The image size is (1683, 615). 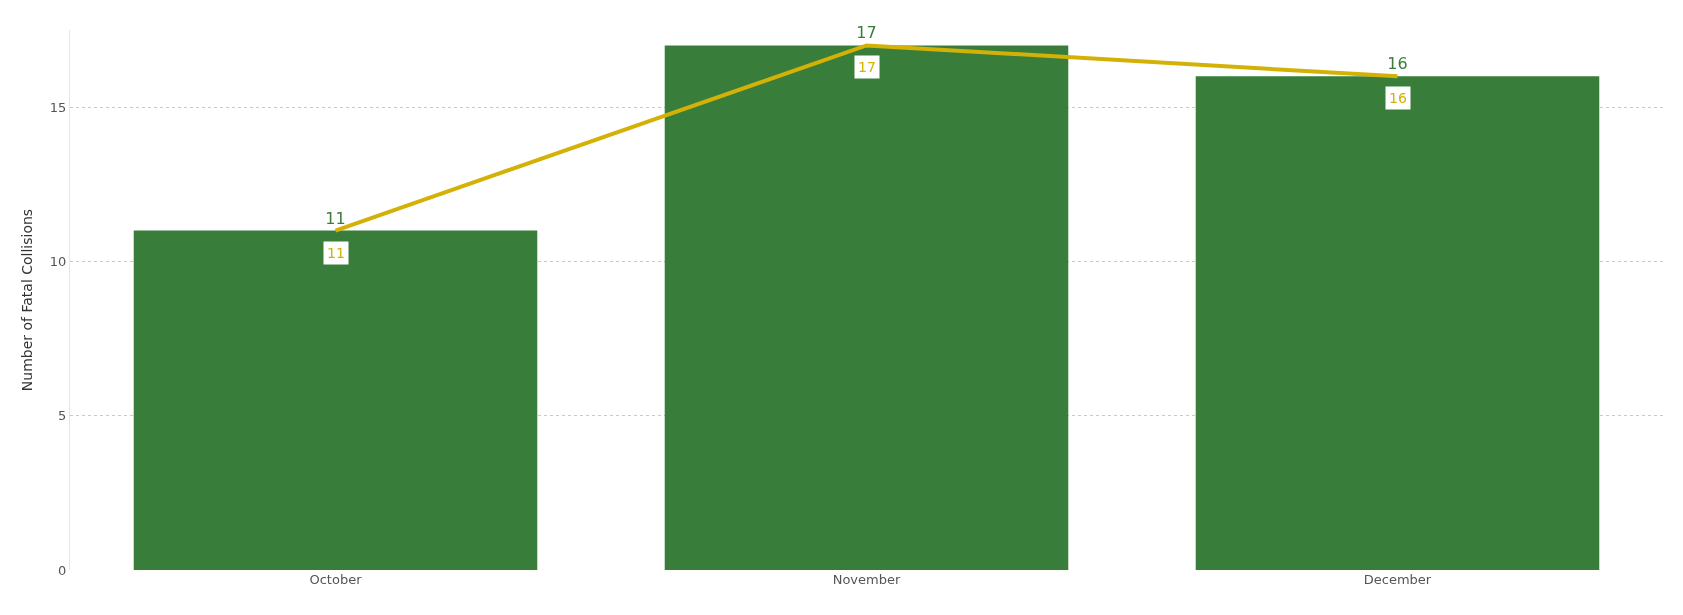 I want to click on y-axis-title: Number of Fatal Collisions, so click(x=27, y=300).